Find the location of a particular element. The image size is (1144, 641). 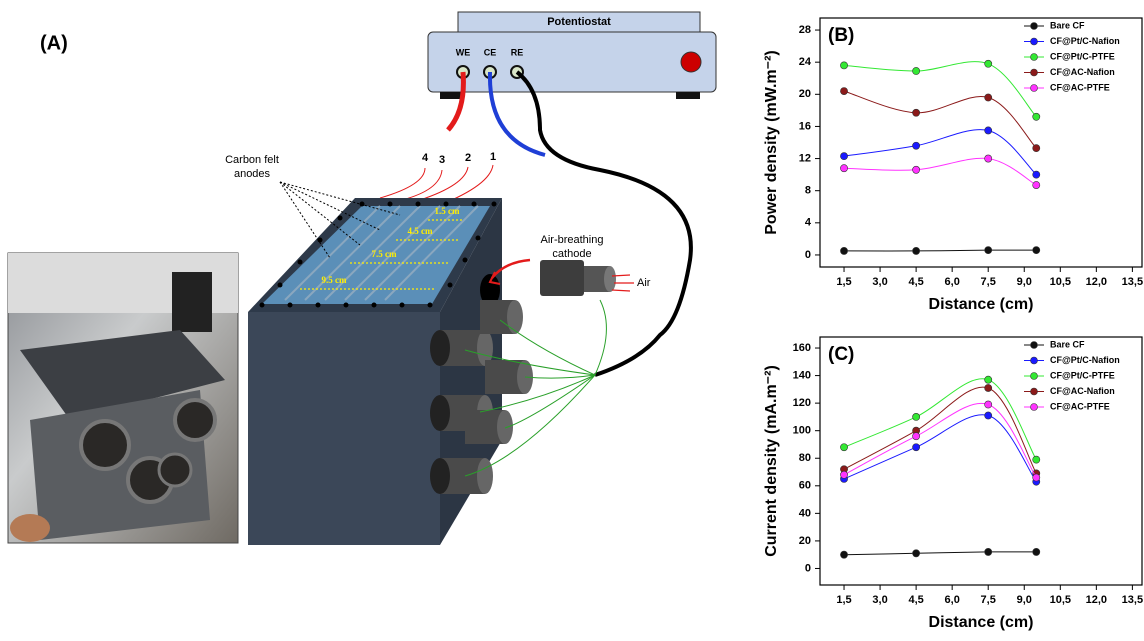

anode-pointers is located at coordinates (340, 220).